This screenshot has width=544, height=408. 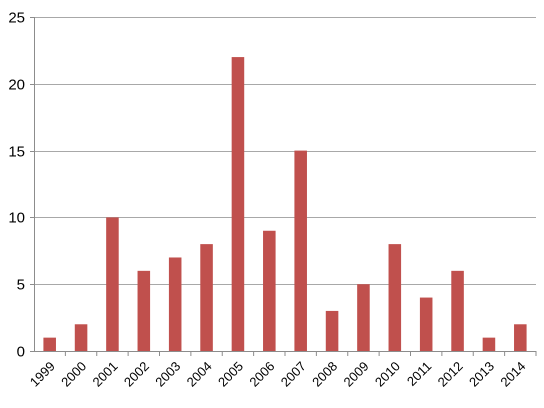 I want to click on bar-2002, so click(x=144, y=310).